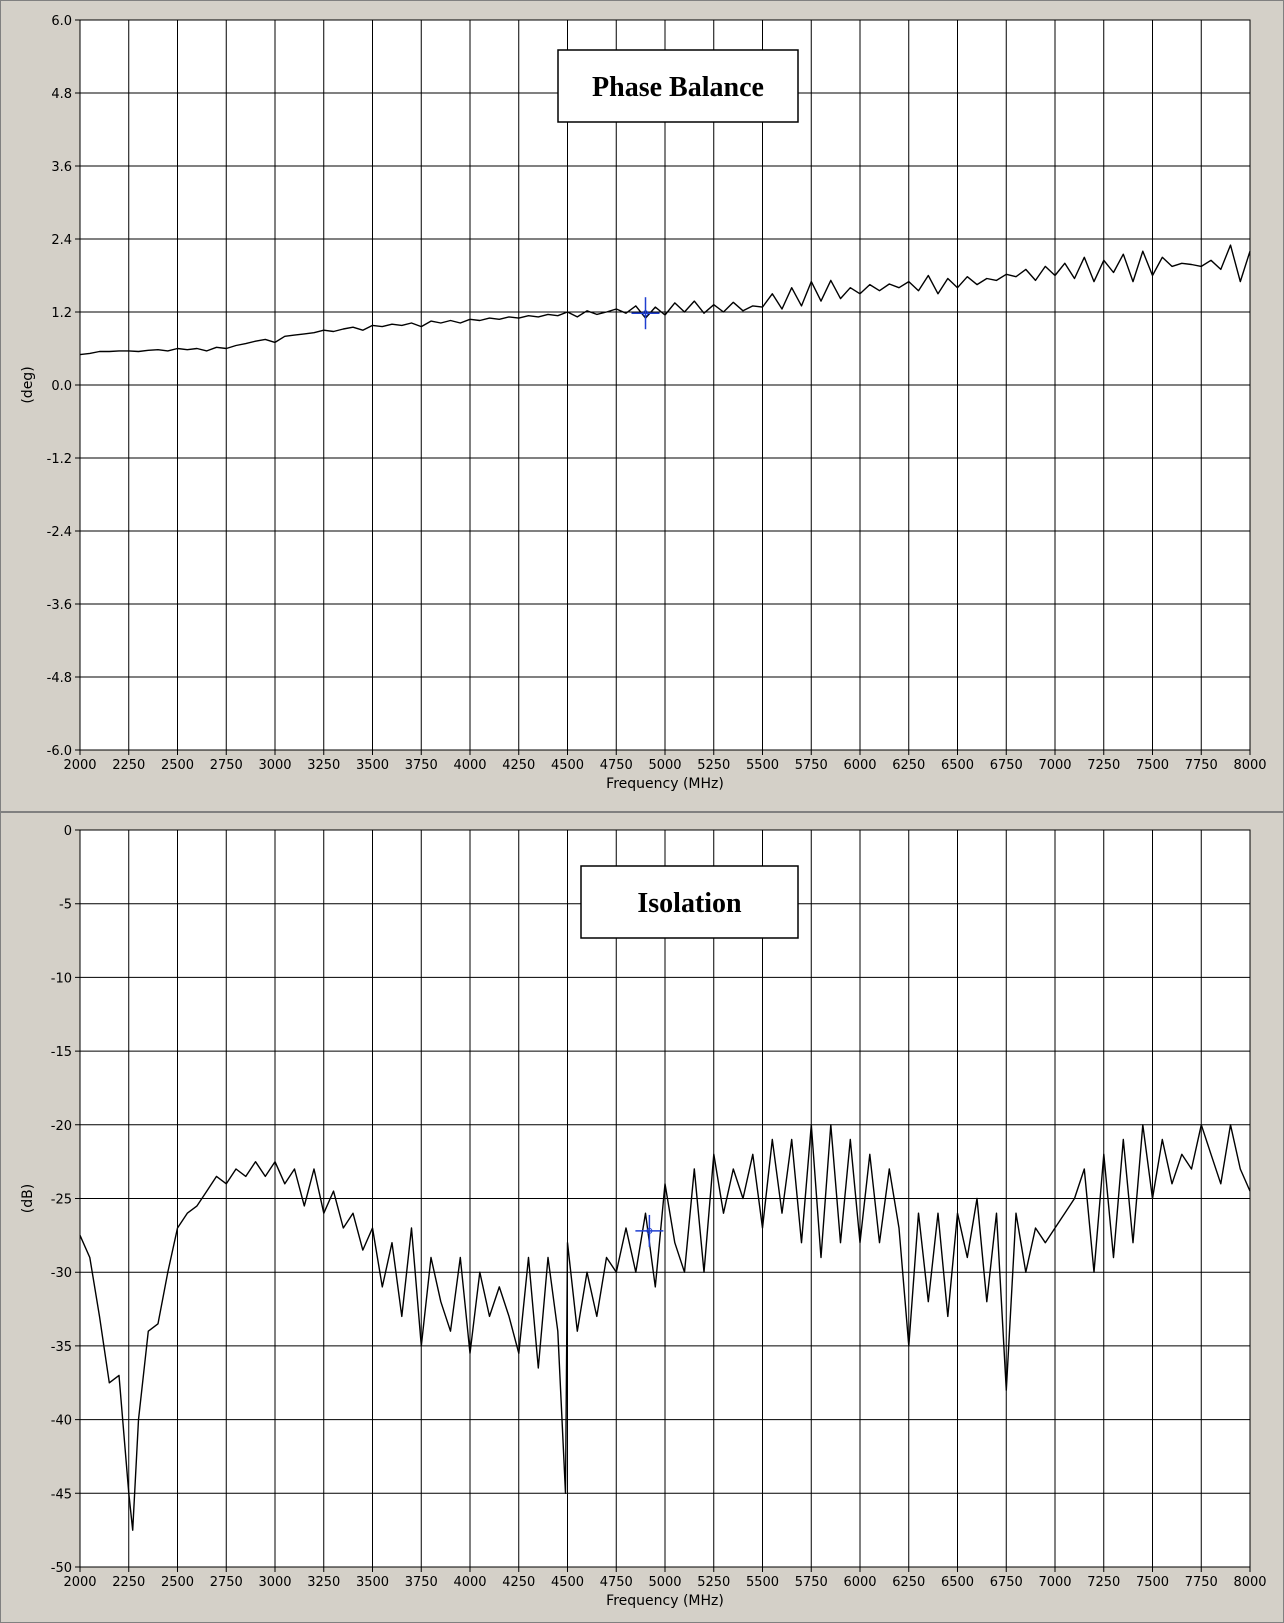 The height and width of the screenshot is (1623, 1284). I want to click on y-tick-label: -5, so click(65, 905).